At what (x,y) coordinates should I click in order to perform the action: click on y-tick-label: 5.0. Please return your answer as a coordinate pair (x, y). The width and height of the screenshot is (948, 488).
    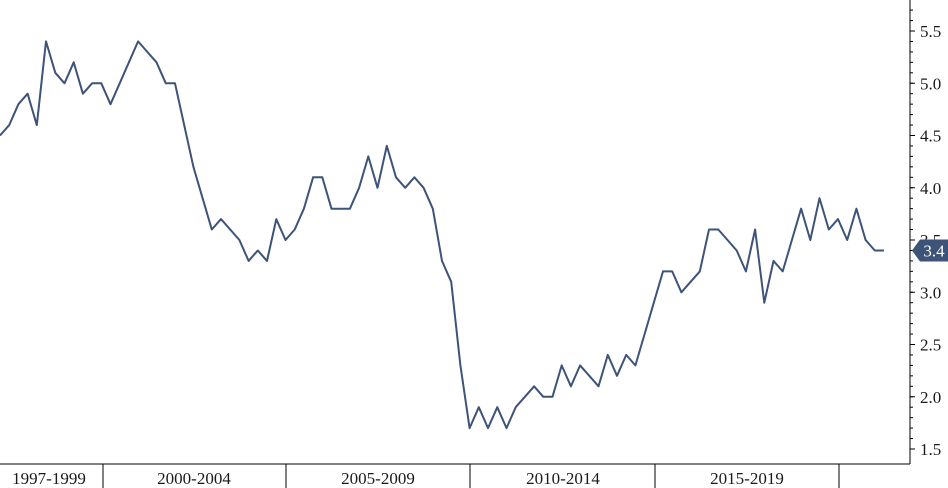
    Looking at the image, I should click on (930, 83).